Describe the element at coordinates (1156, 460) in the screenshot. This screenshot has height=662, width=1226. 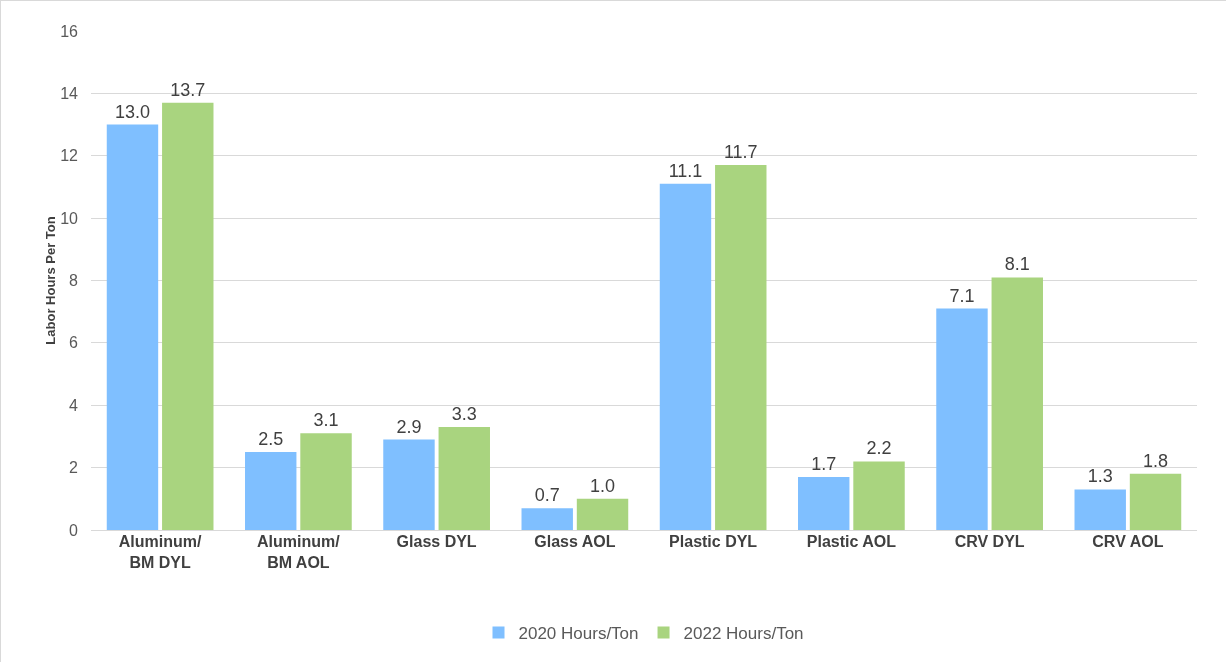
I see `data-label: 1.8` at that location.